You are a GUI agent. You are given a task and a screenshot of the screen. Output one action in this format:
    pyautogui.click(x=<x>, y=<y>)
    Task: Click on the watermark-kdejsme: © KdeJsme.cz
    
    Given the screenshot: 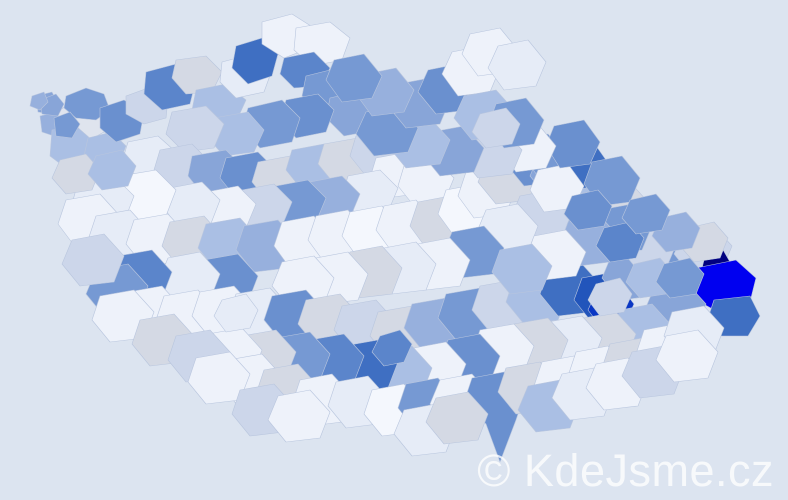 What is the action you would take?
    pyautogui.click(x=625, y=470)
    